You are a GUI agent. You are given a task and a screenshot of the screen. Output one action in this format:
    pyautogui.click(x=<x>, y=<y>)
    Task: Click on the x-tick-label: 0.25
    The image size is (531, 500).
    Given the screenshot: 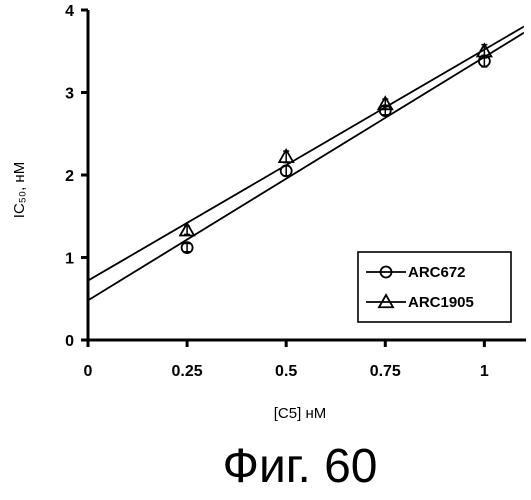 What is the action you would take?
    pyautogui.click(x=187, y=371)
    